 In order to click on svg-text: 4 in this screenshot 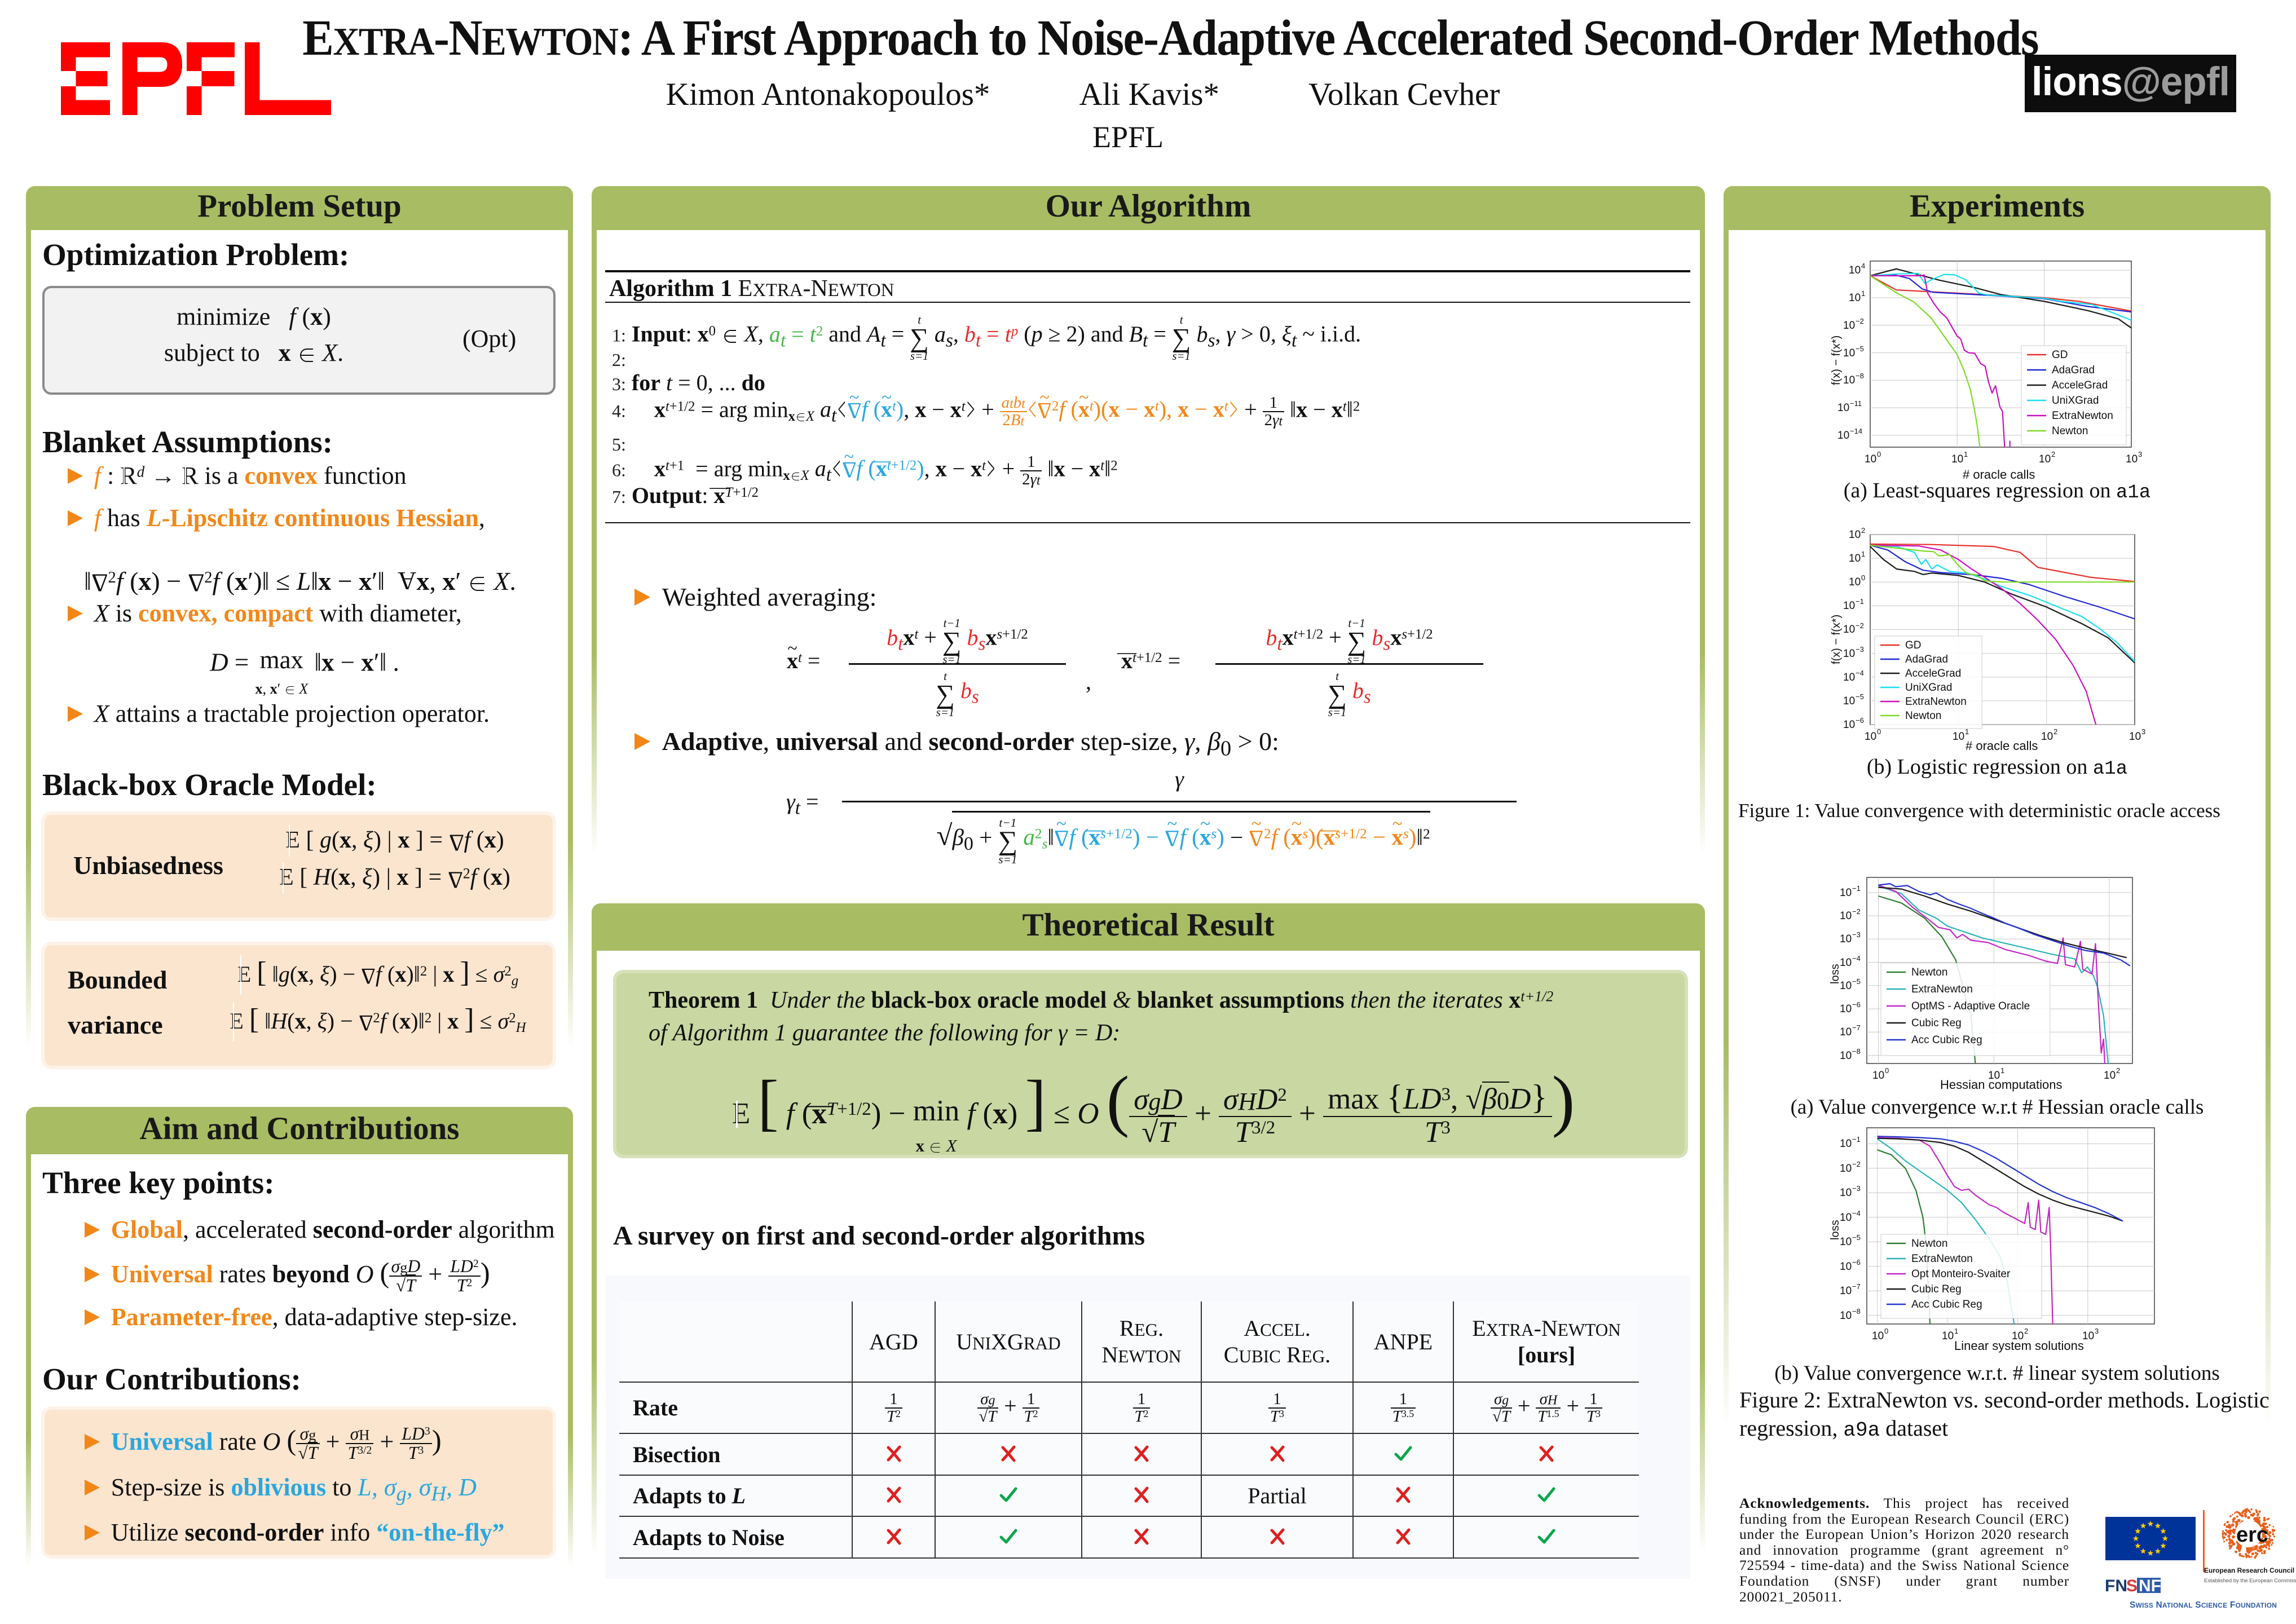, I will do `click(1863, 266)`.